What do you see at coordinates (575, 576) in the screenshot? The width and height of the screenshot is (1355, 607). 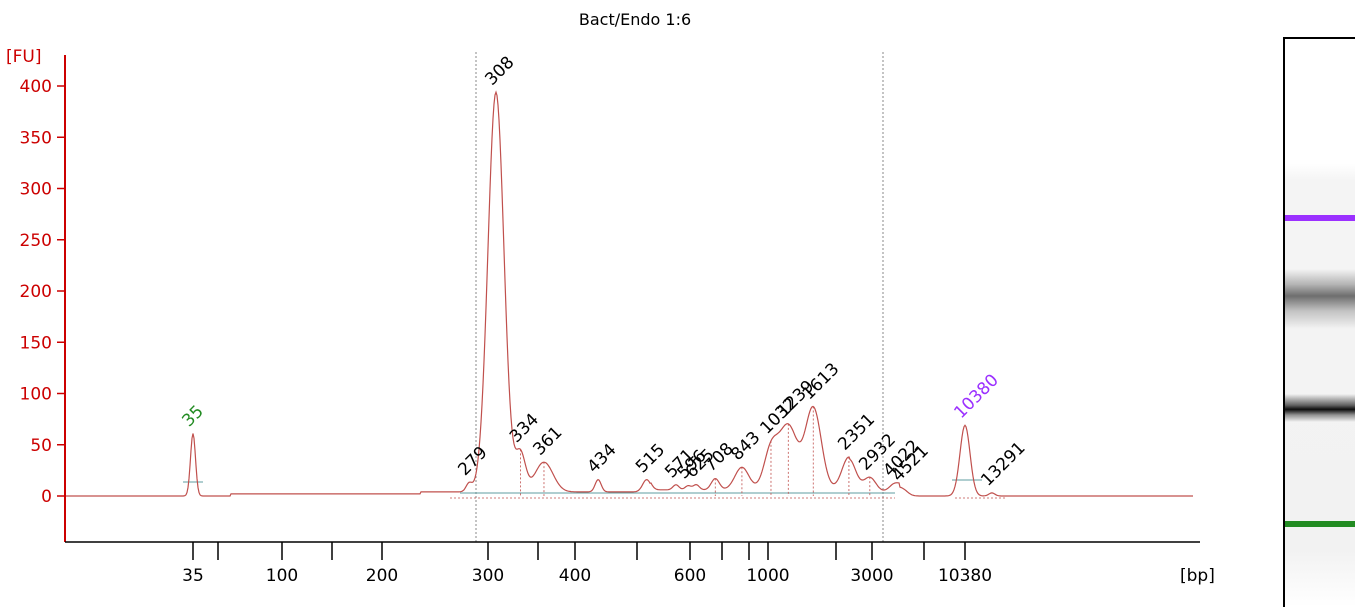 I see `x-tick-label-400: 400` at bounding box center [575, 576].